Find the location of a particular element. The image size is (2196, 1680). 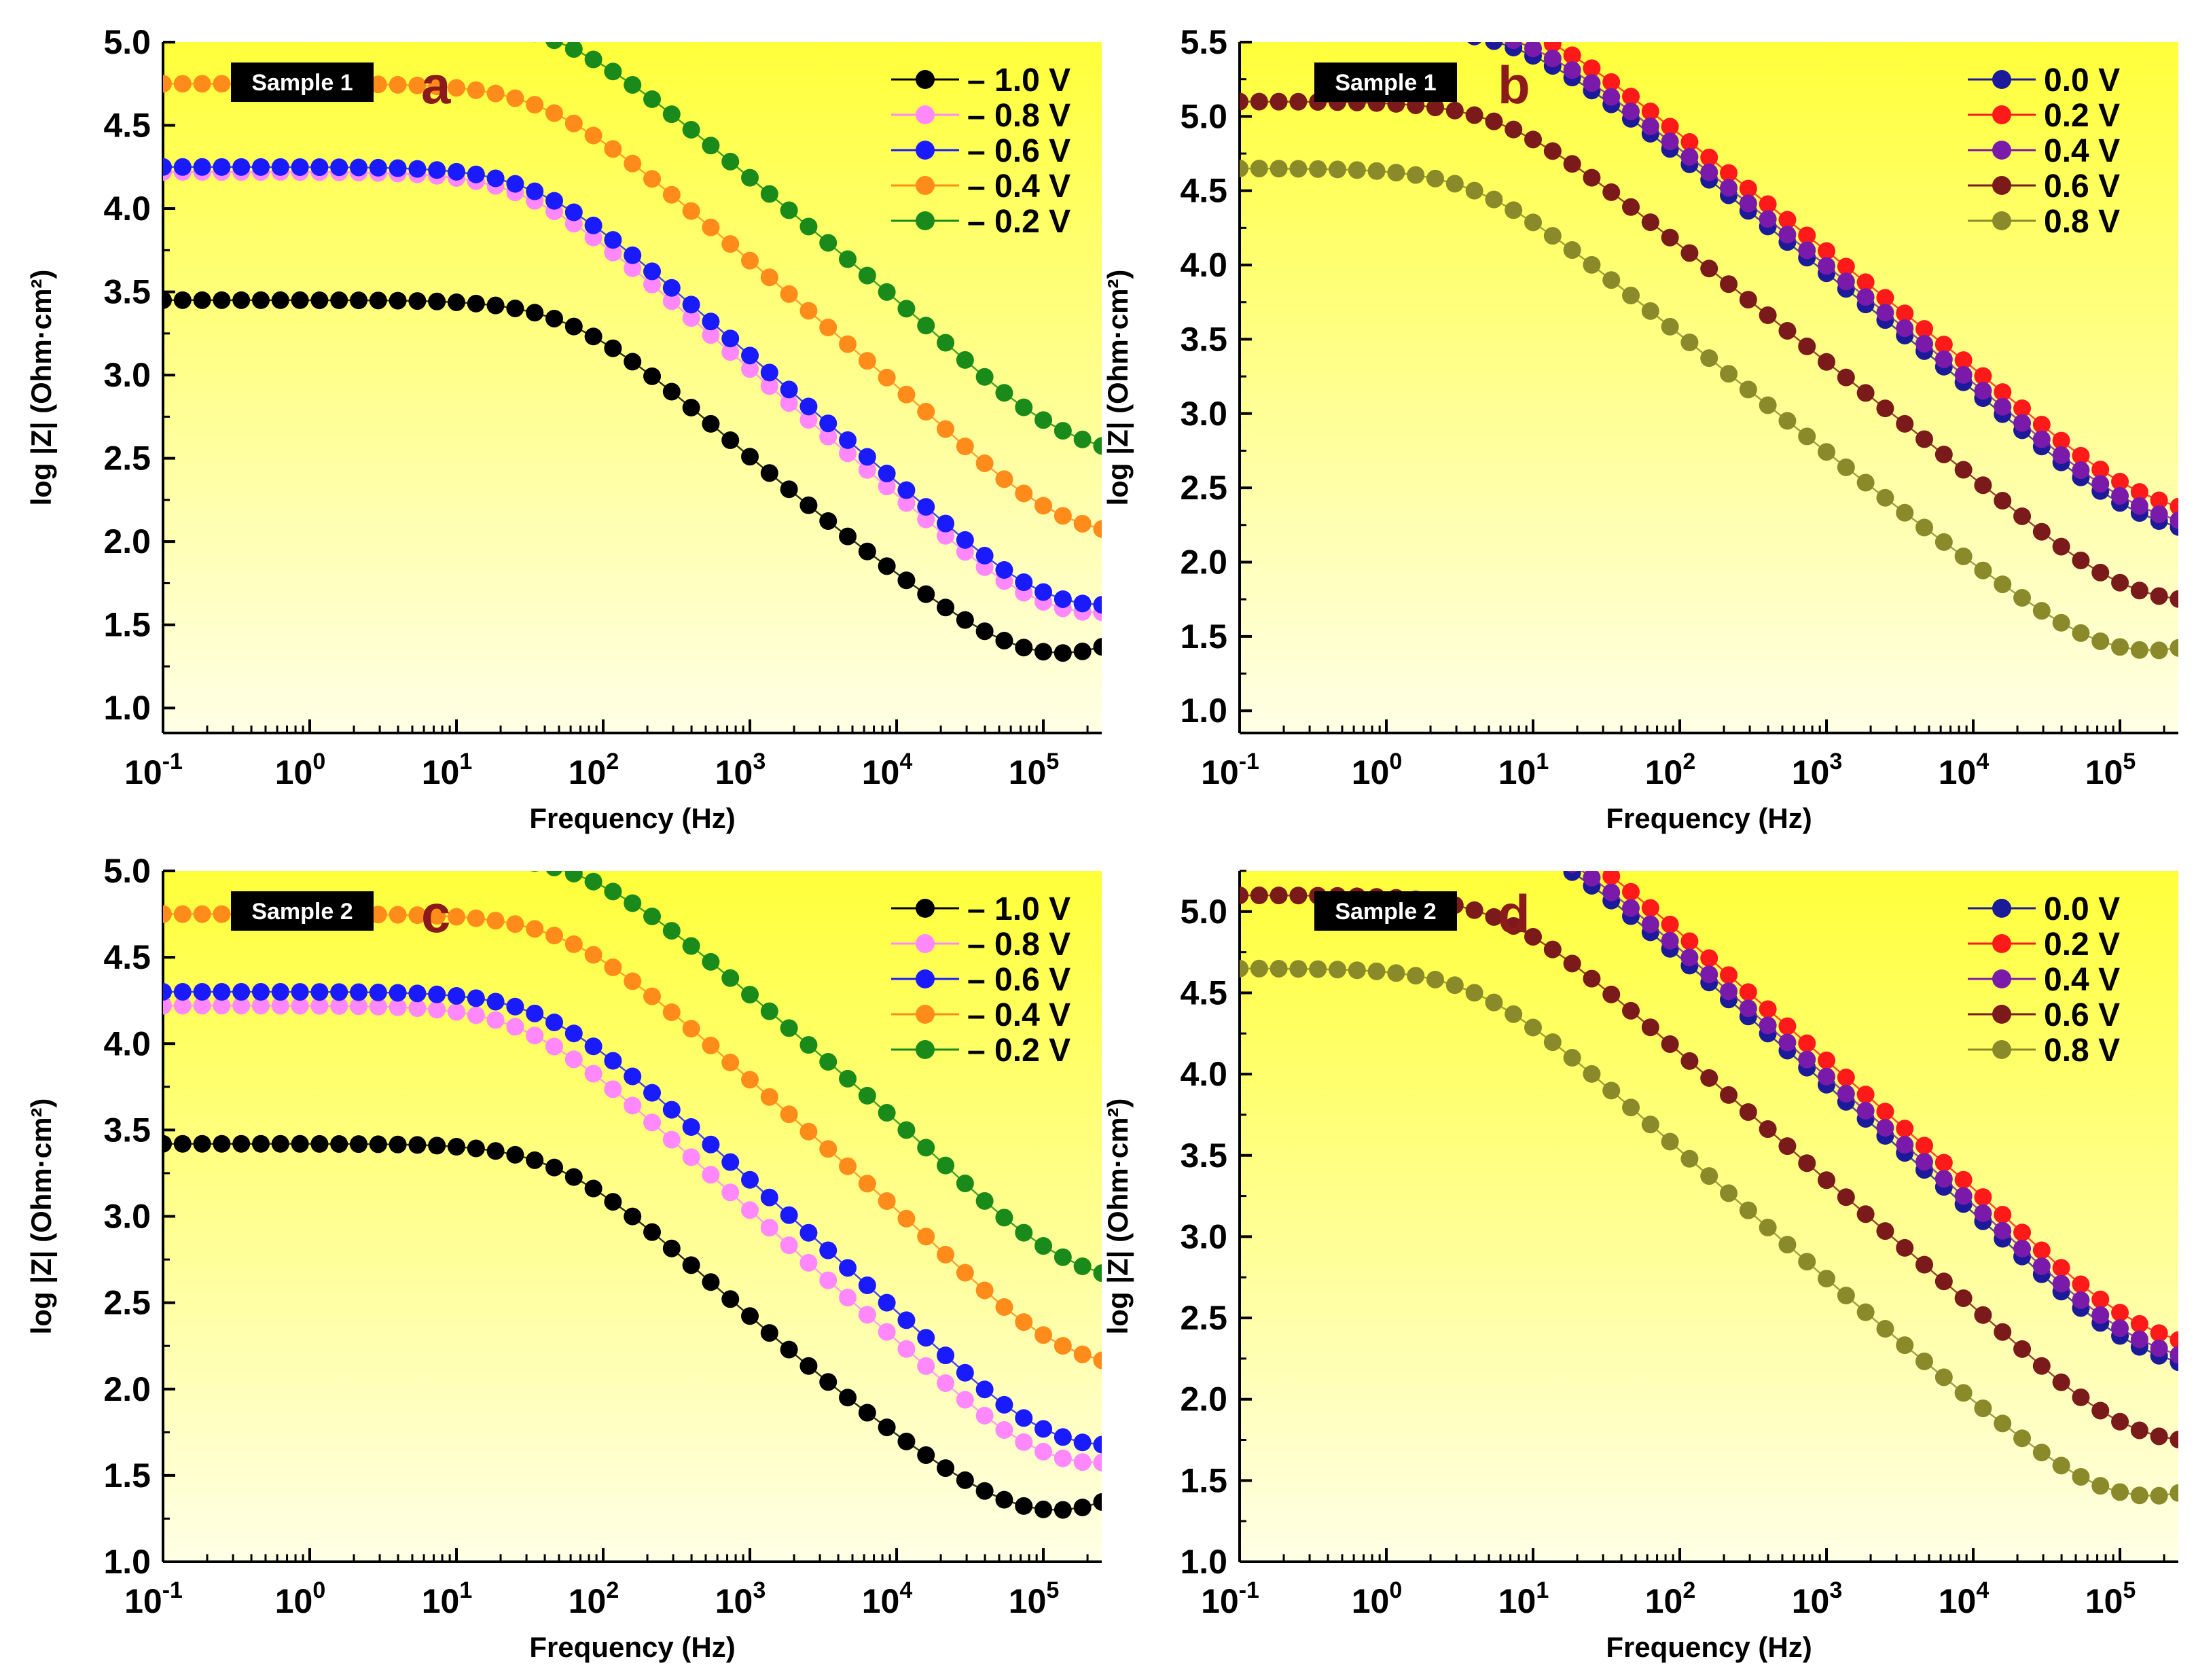

y-tick-label: 5.0 is located at coordinates (127, 871).